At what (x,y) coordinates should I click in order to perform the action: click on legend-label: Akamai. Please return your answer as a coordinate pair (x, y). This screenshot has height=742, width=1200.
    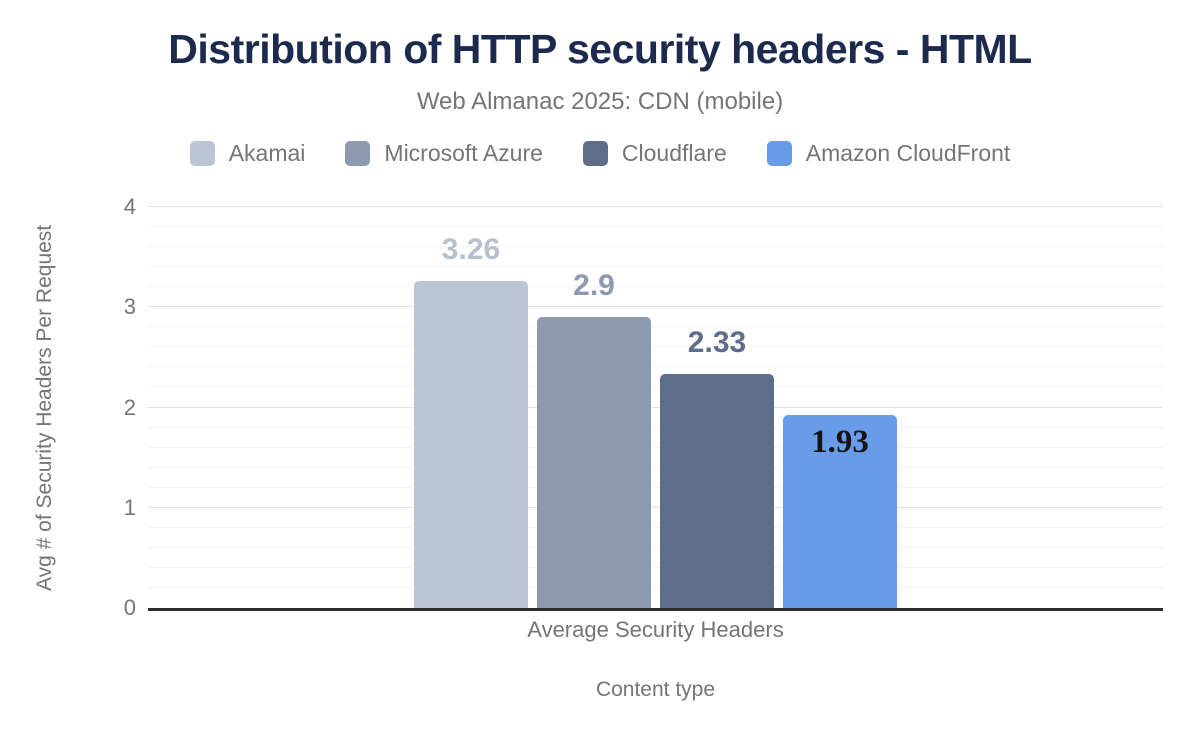
    Looking at the image, I should click on (267, 153).